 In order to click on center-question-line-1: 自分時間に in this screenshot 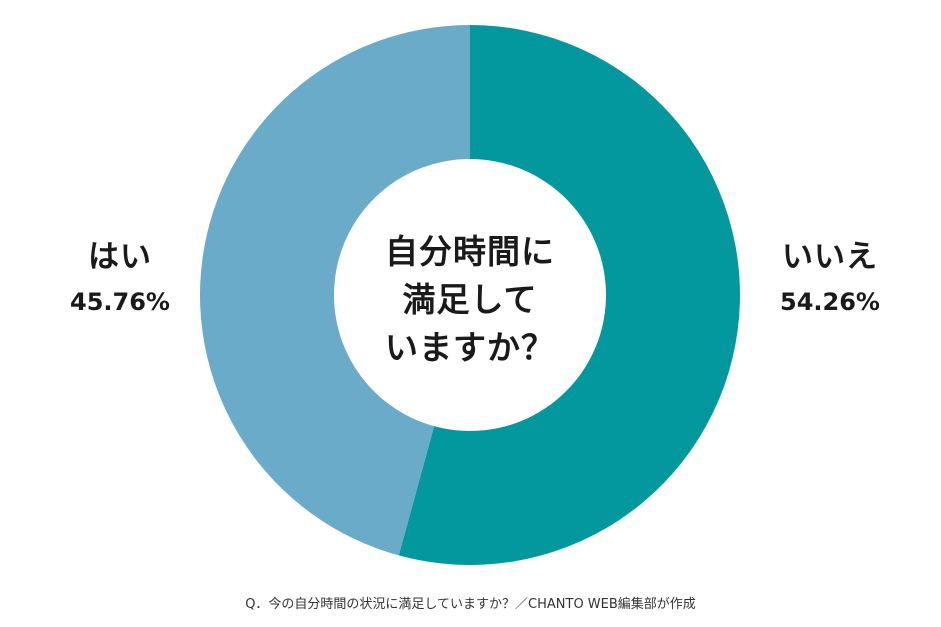, I will do `click(470, 251)`.